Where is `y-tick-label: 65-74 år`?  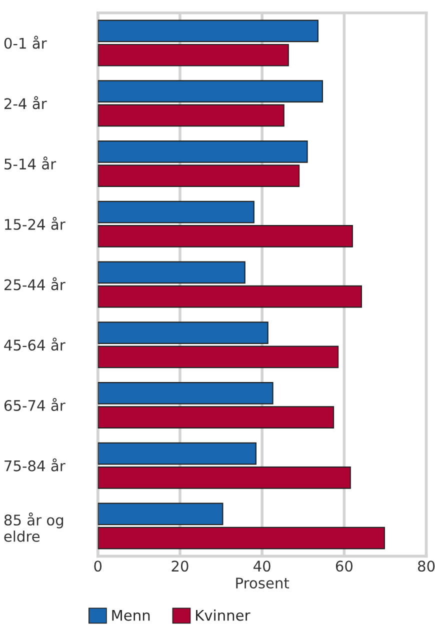
y-tick-label: 65-74 år is located at coordinates (35, 405).